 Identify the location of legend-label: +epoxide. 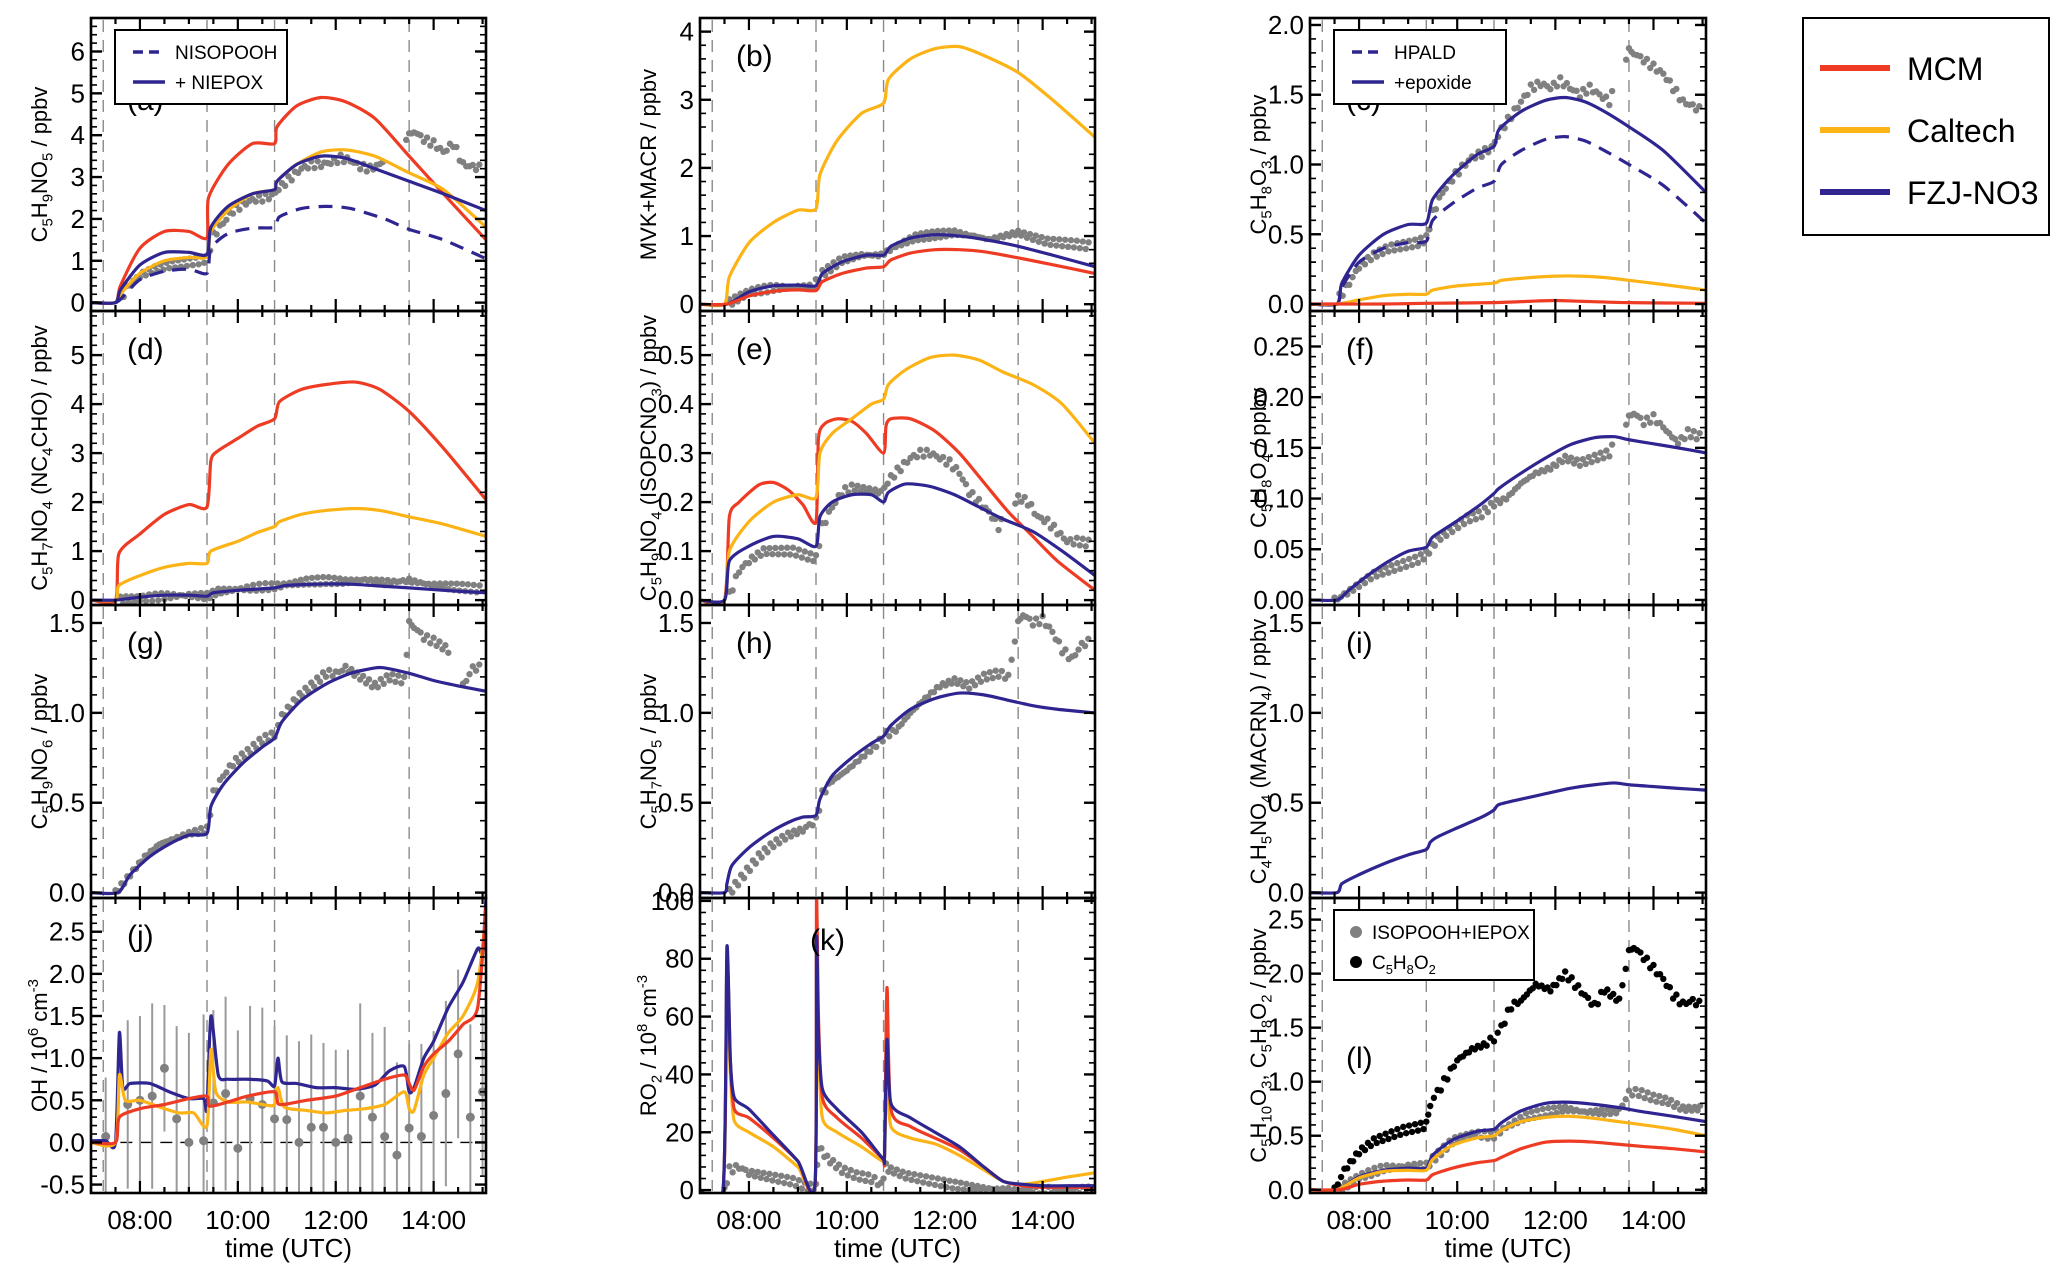
(1433, 83).